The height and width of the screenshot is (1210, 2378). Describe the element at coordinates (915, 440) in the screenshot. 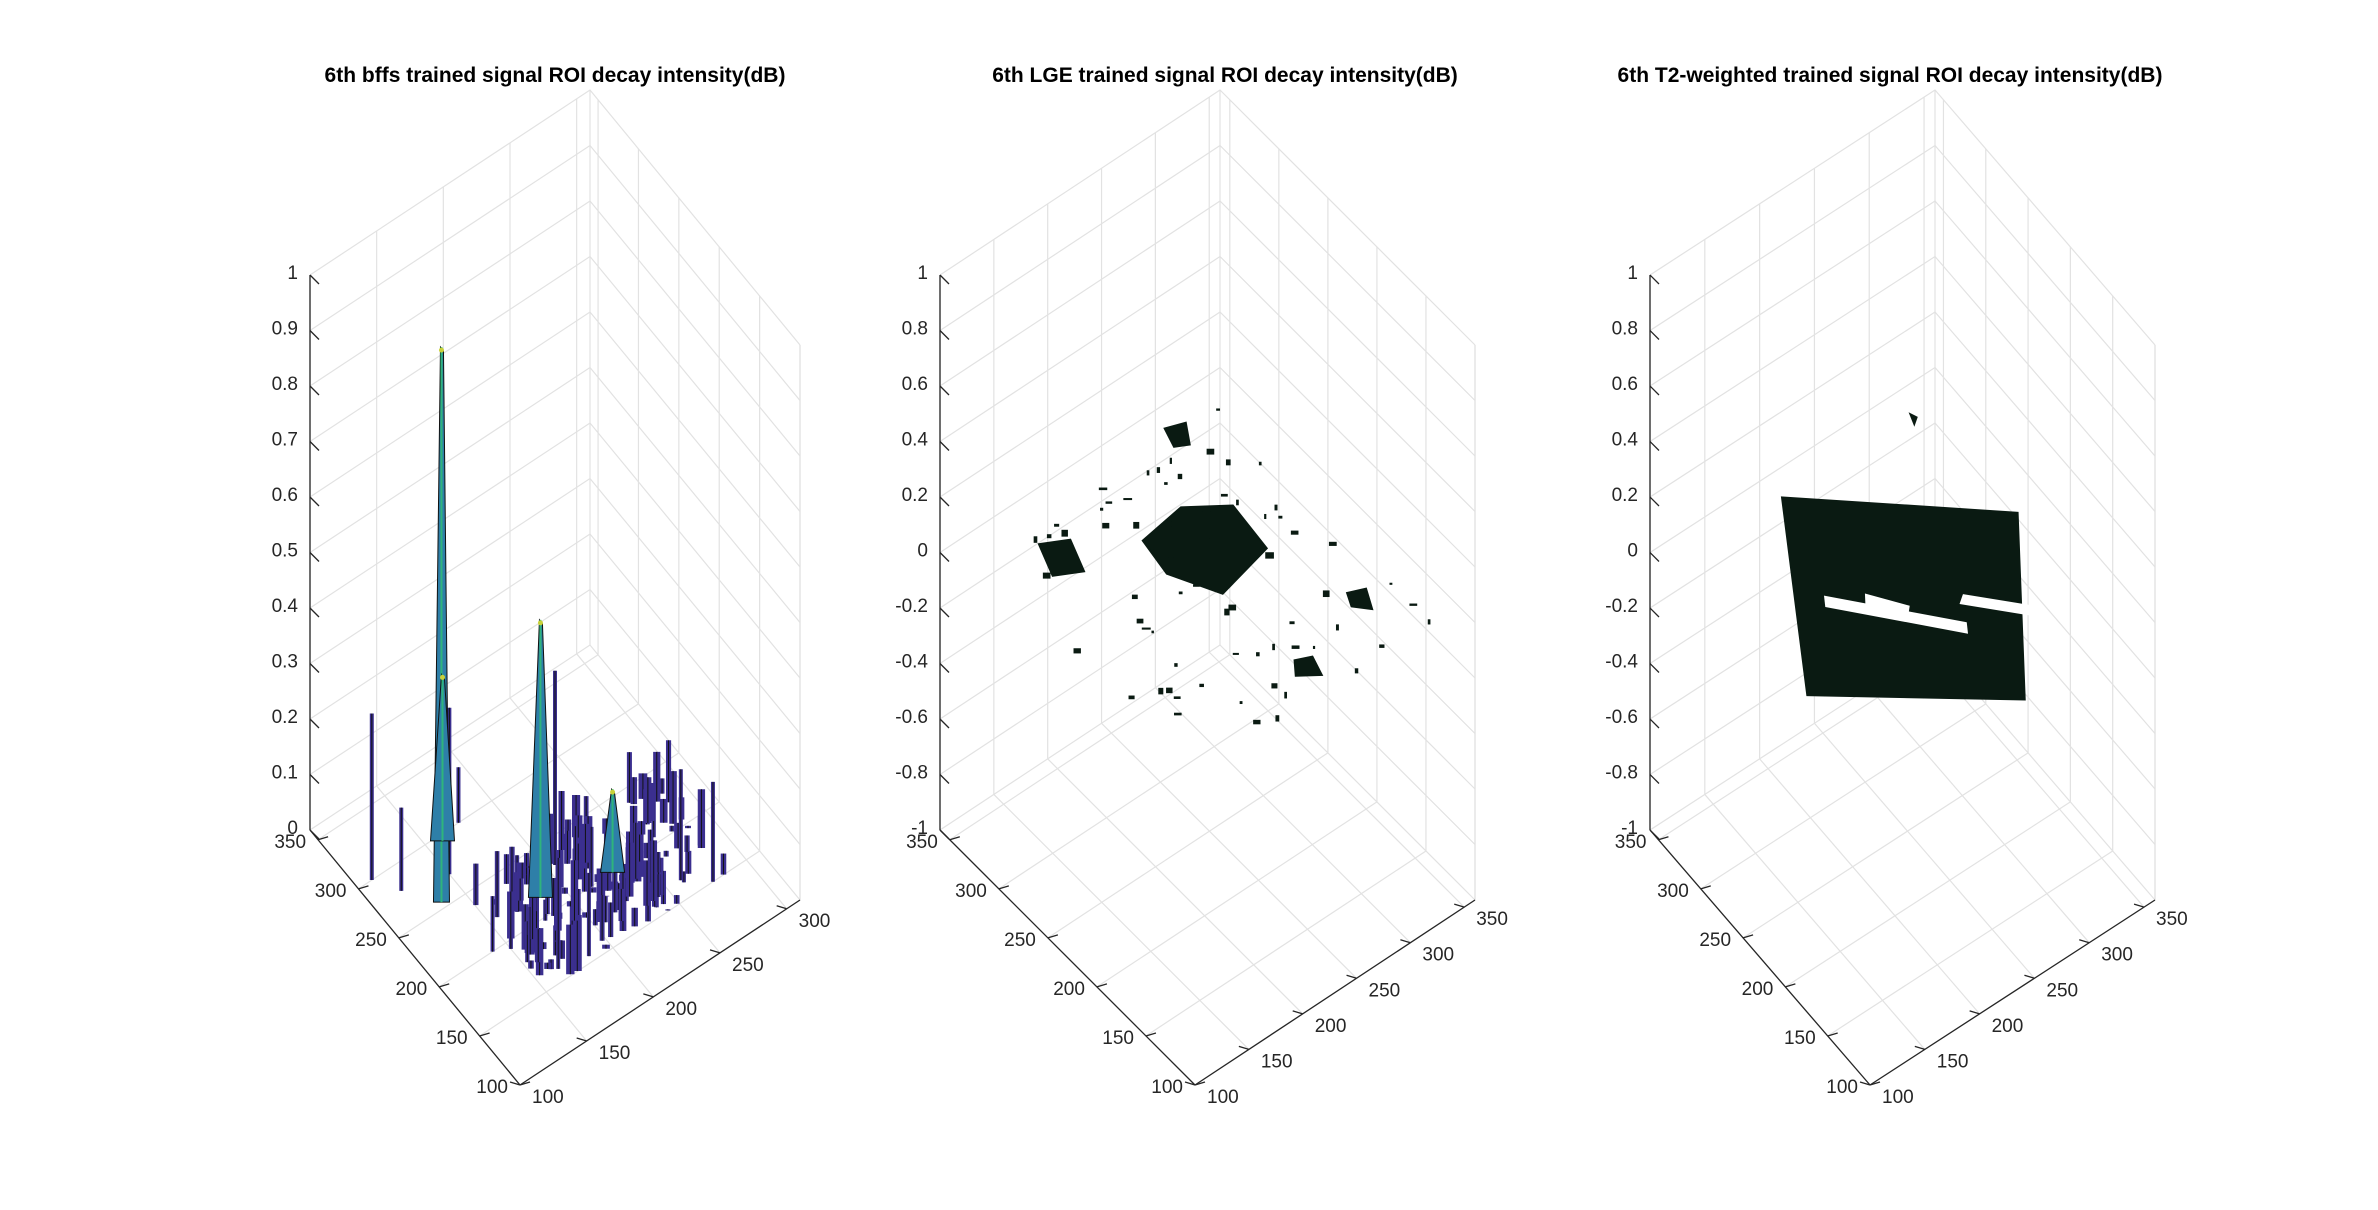

I see `z-tick-label: 0.4` at that location.